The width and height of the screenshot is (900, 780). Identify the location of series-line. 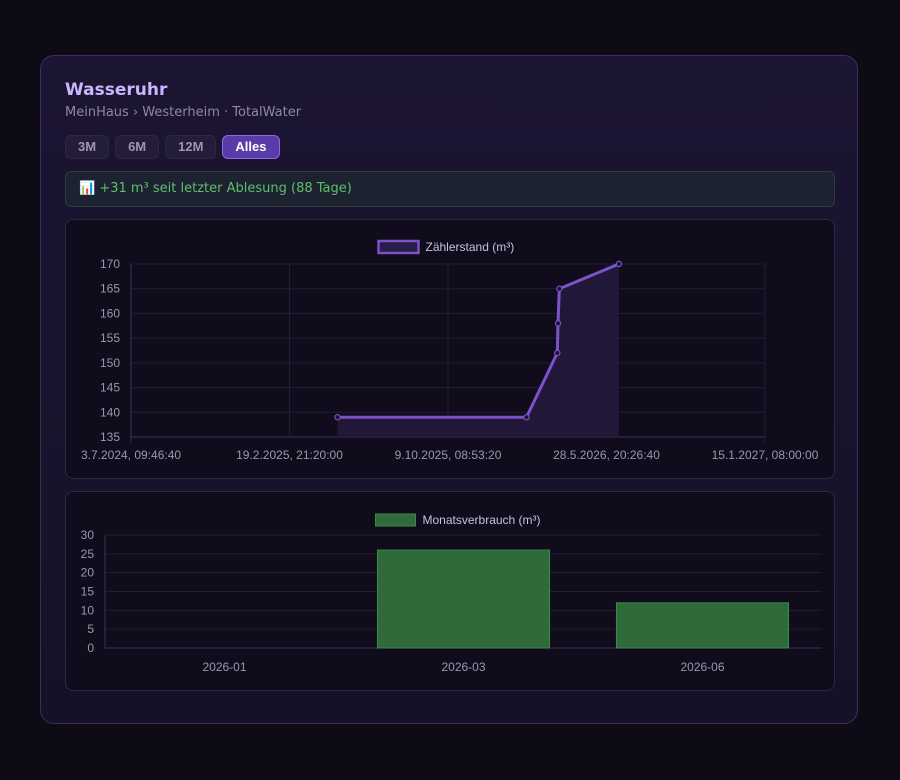
(478, 340).